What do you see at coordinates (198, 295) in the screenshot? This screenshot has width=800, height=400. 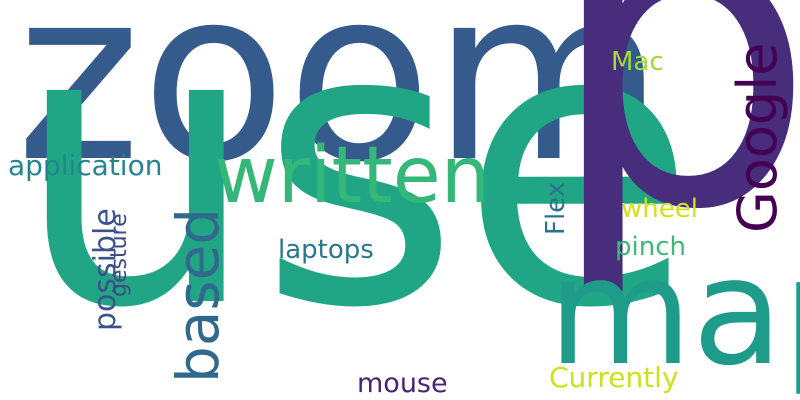 I see `word-based: based` at bounding box center [198, 295].